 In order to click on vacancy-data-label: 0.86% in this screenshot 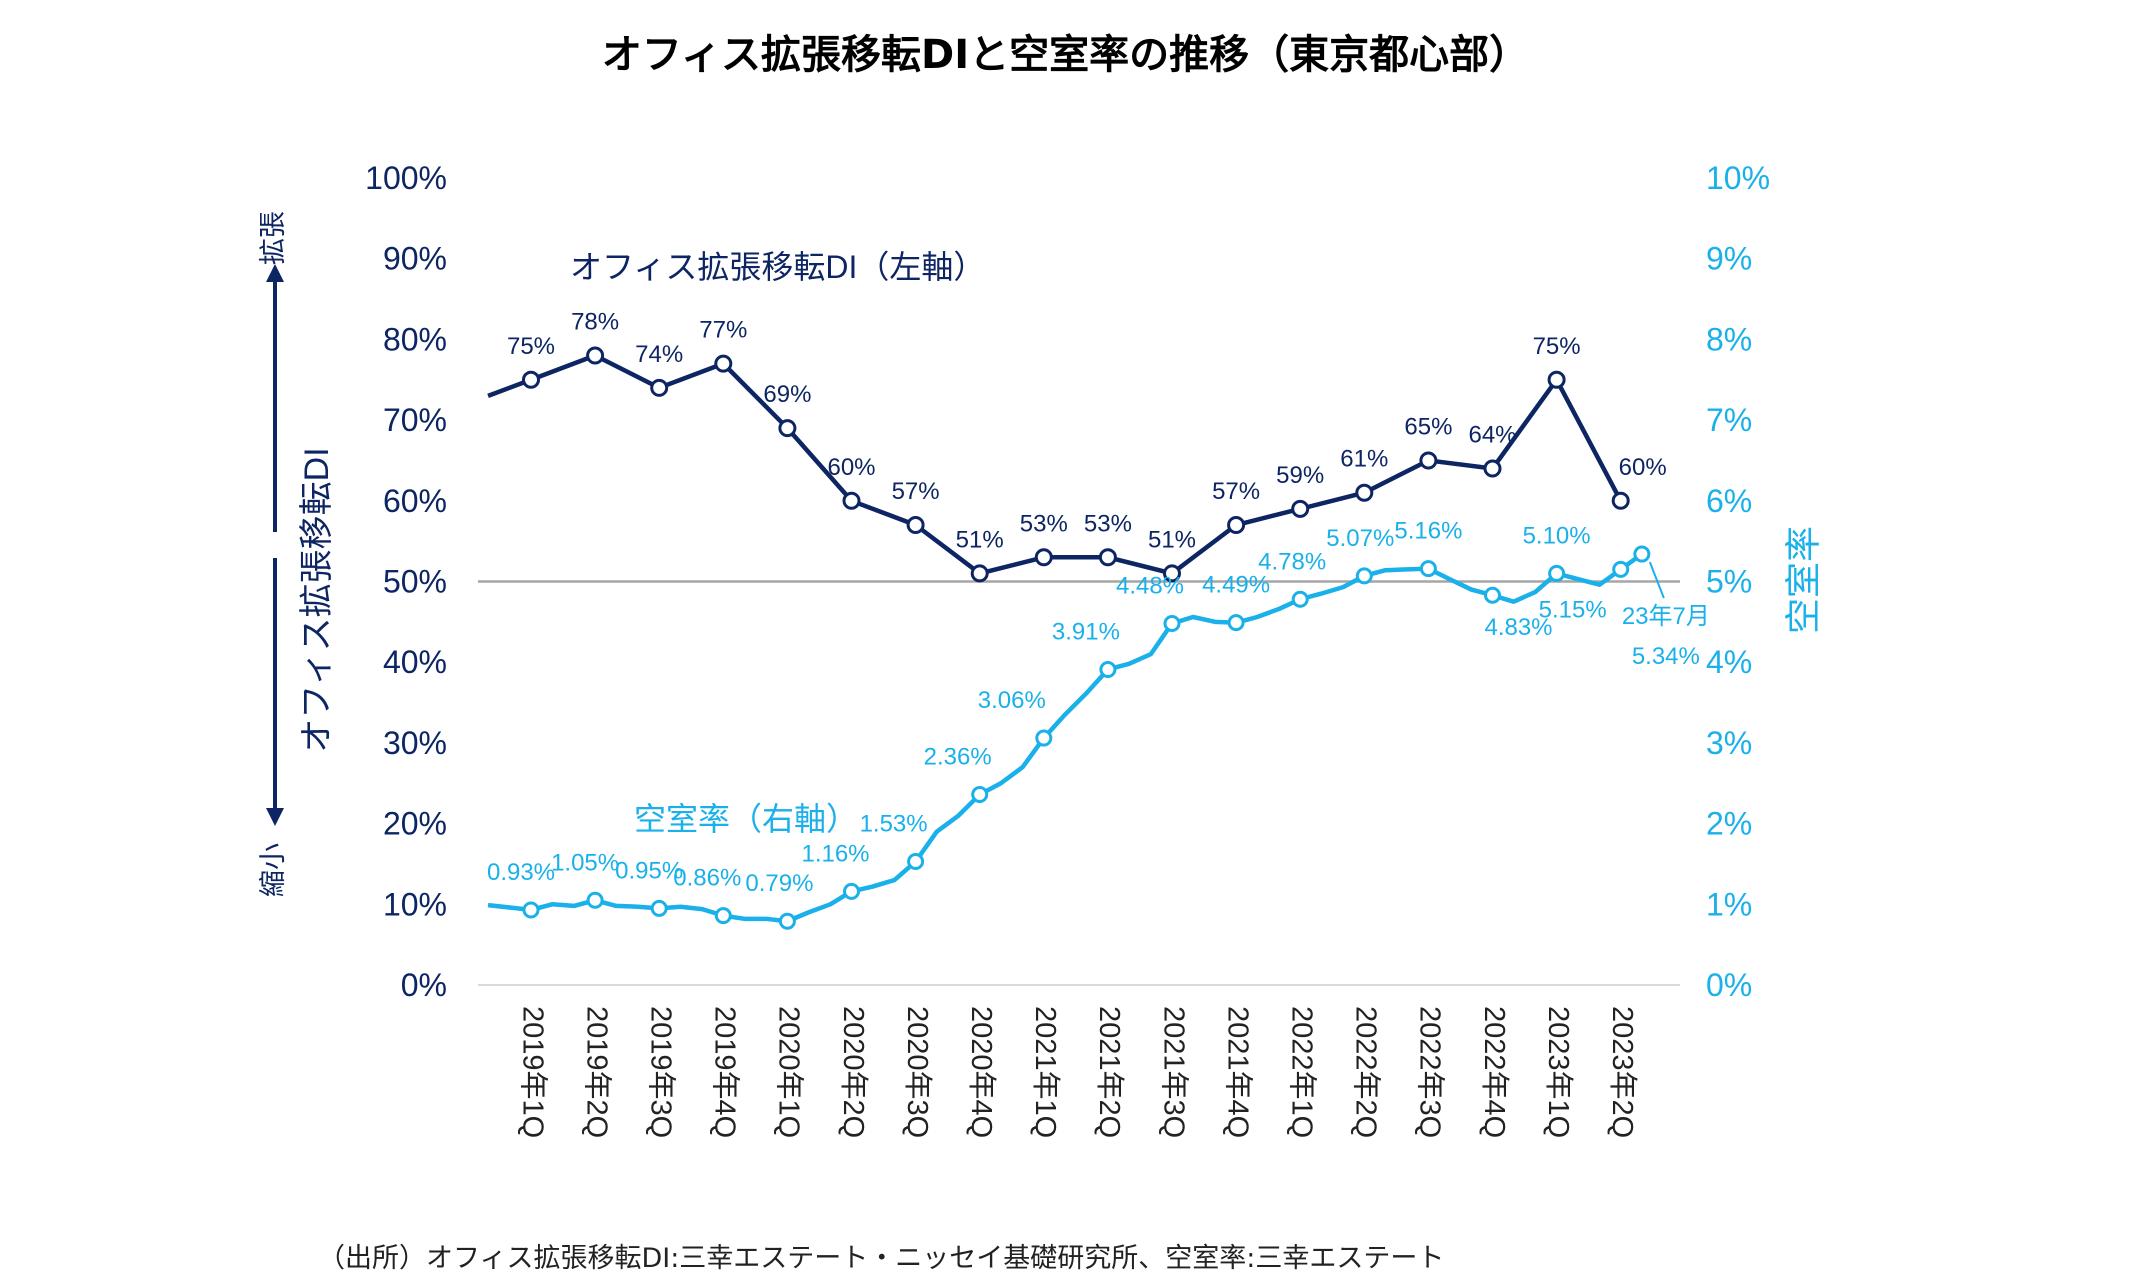, I will do `click(707, 878)`.